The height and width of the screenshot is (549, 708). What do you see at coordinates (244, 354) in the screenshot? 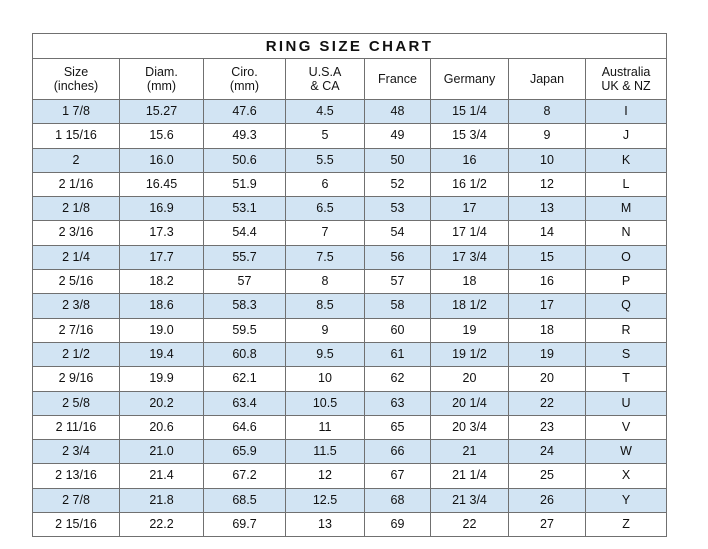
I see `table-cell: 60.8` at bounding box center [244, 354].